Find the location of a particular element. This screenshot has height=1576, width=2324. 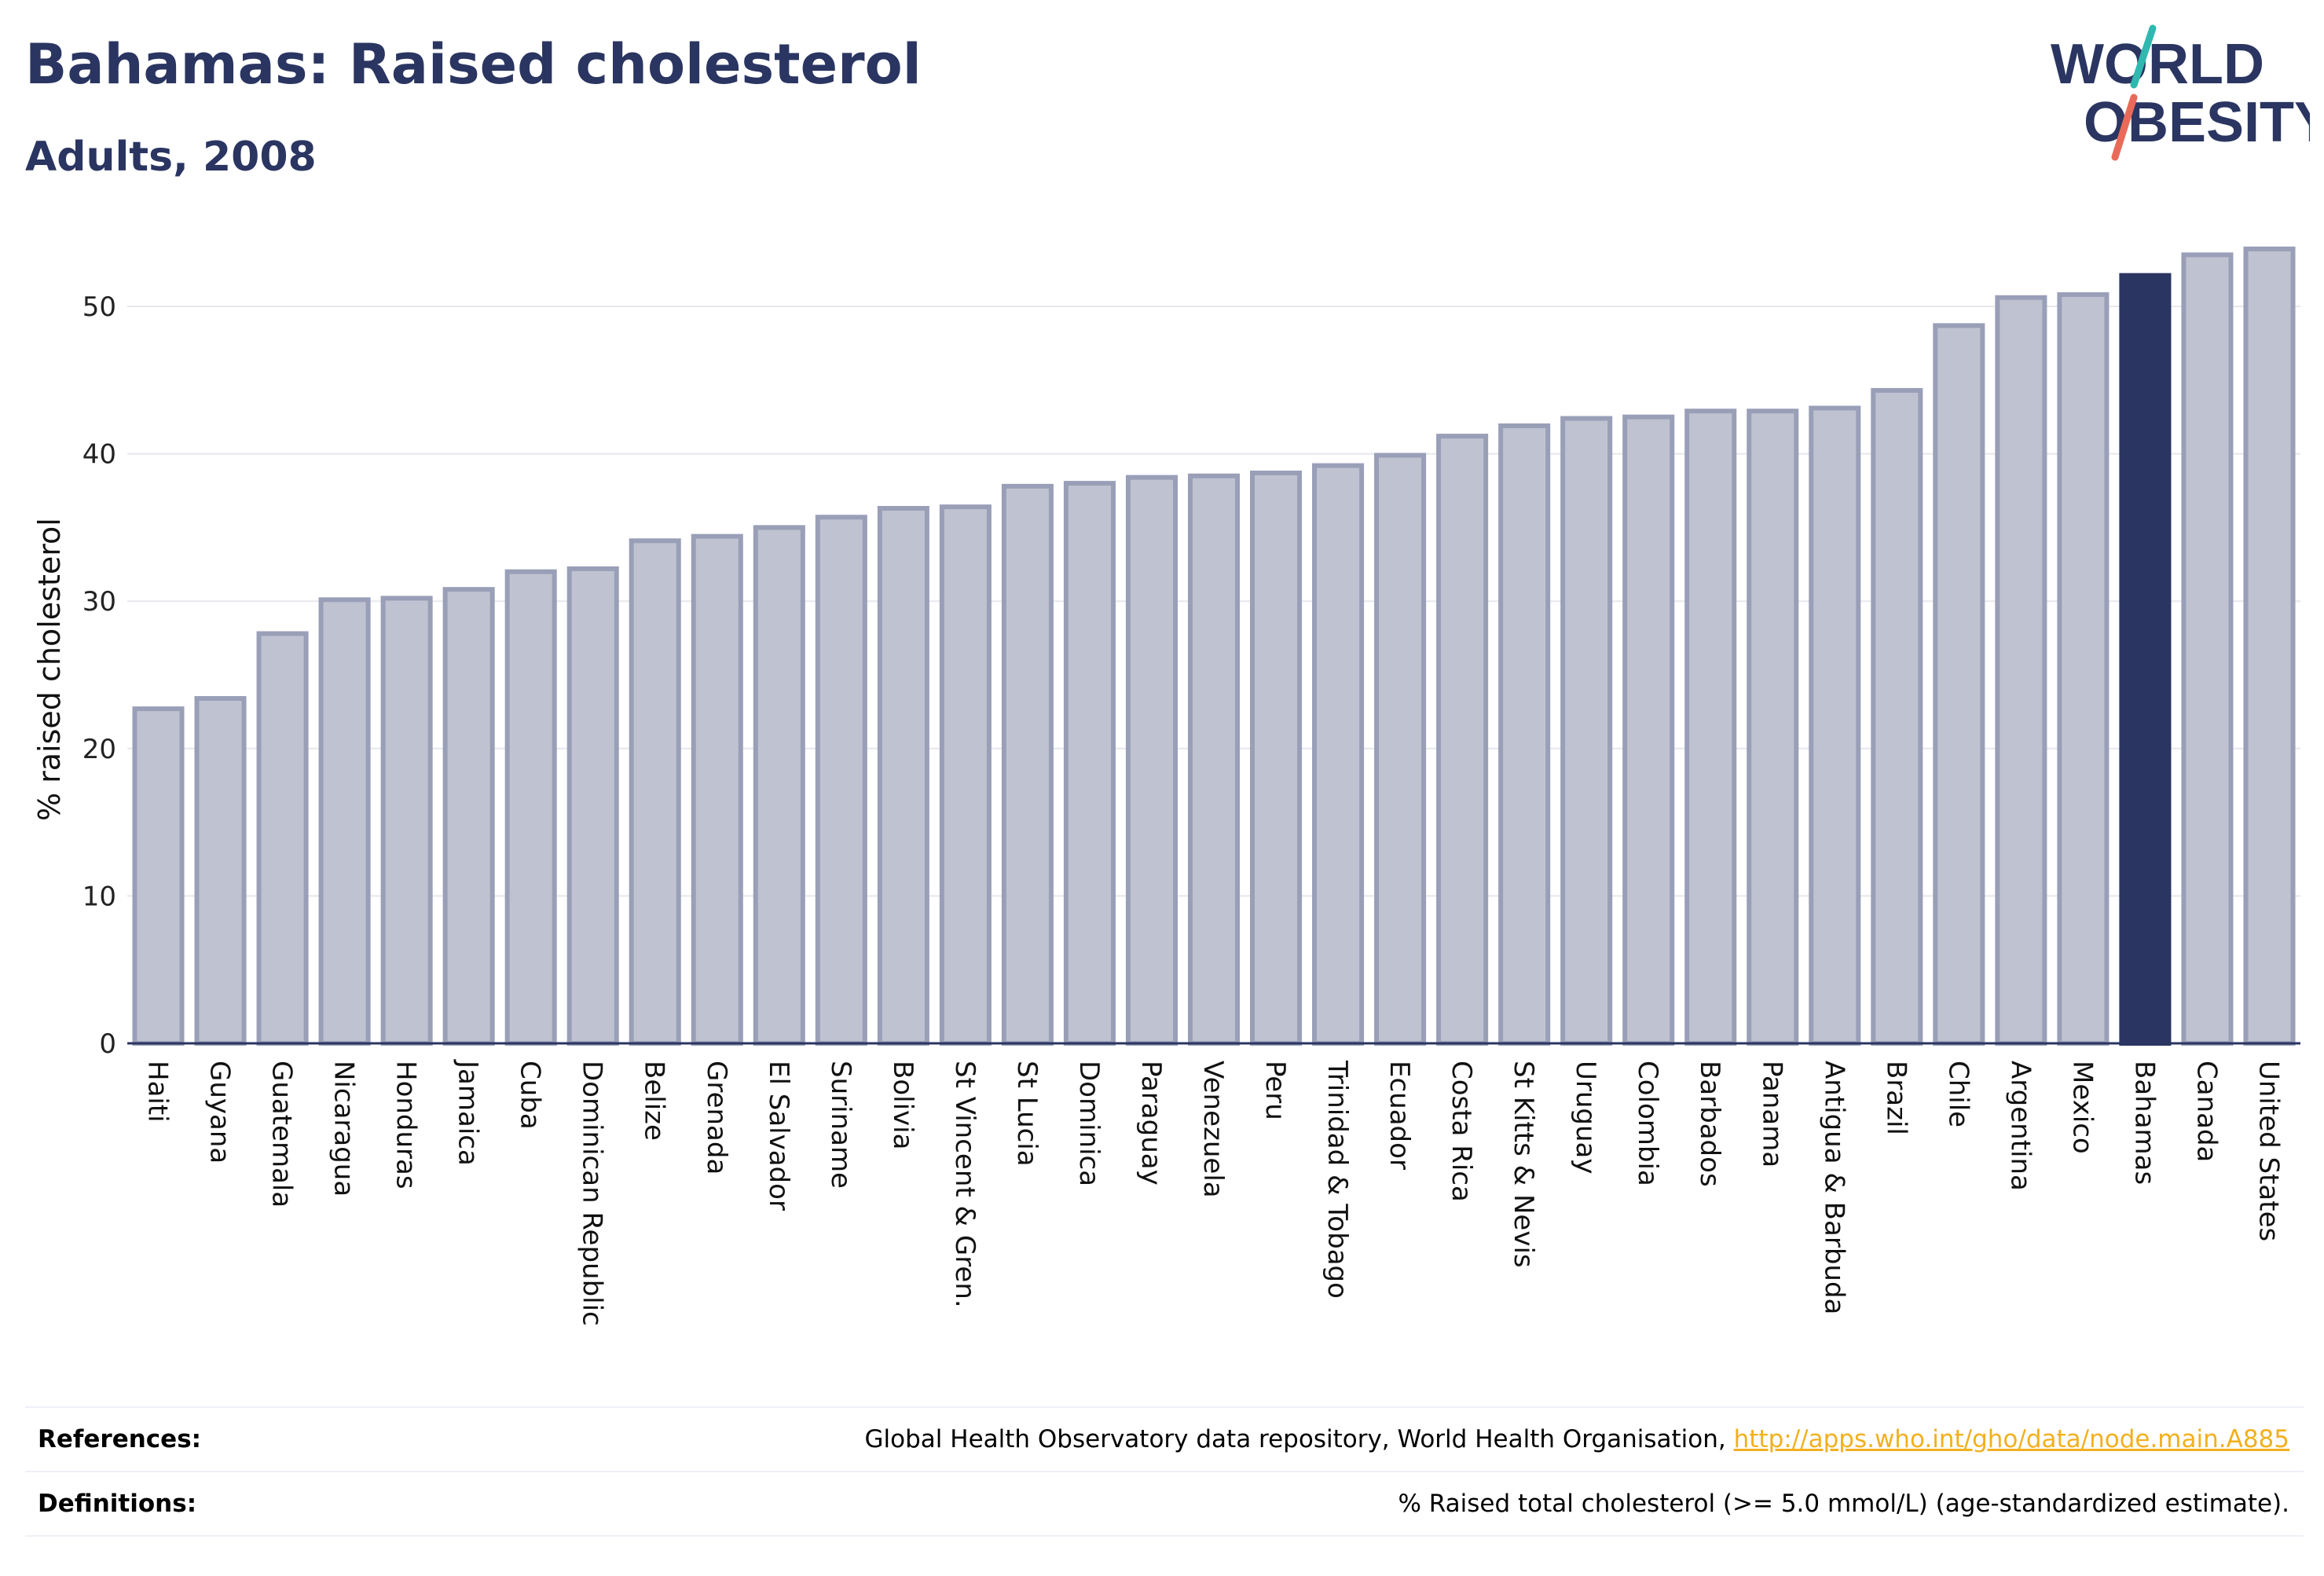

bar-peru is located at coordinates (1276, 758).